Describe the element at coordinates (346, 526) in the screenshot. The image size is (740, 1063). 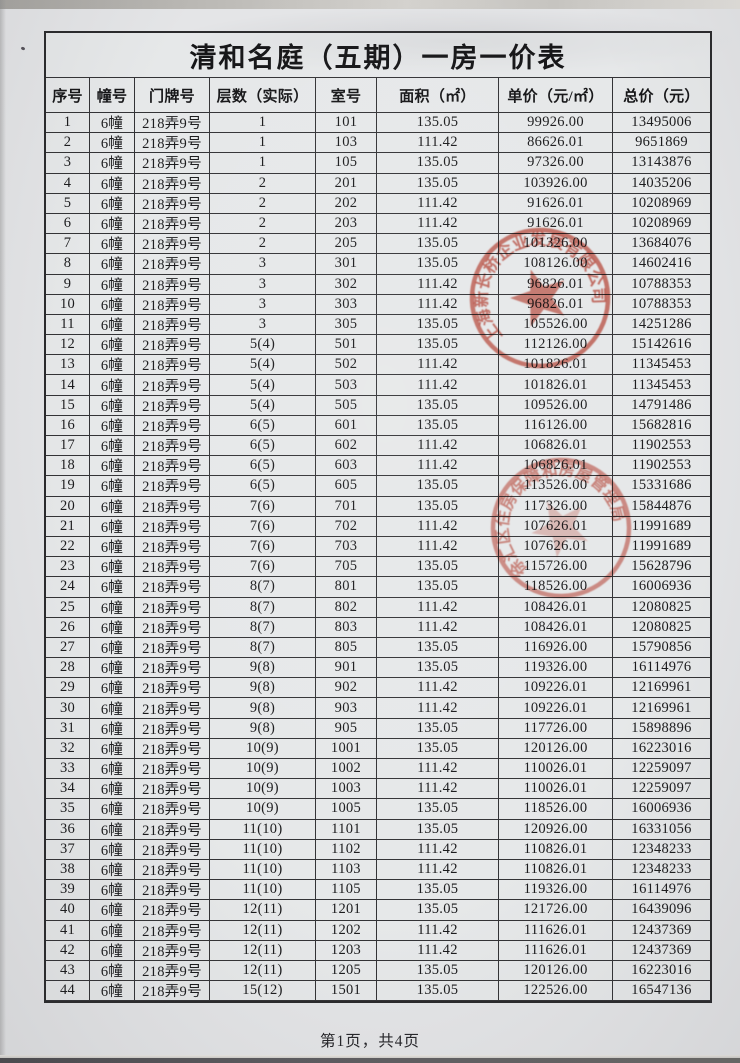
I see `table-cell: 702` at that location.